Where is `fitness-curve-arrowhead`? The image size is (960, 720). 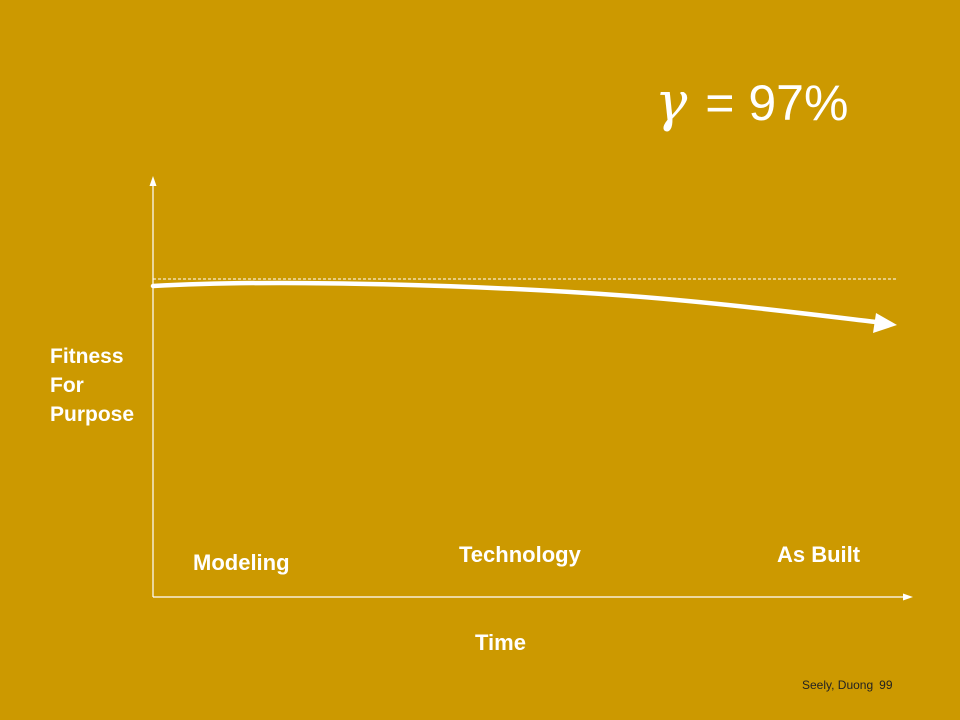
fitness-curve-arrowhead is located at coordinates (885, 323).